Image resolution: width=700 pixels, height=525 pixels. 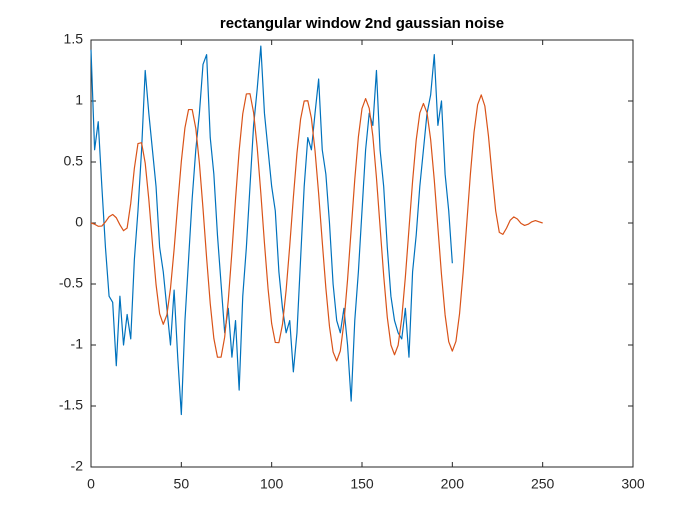 What do you see at coordinates (633, 484) in the screenshot?
I see `x-tick-label: 300` at bounding box center [633, 484].